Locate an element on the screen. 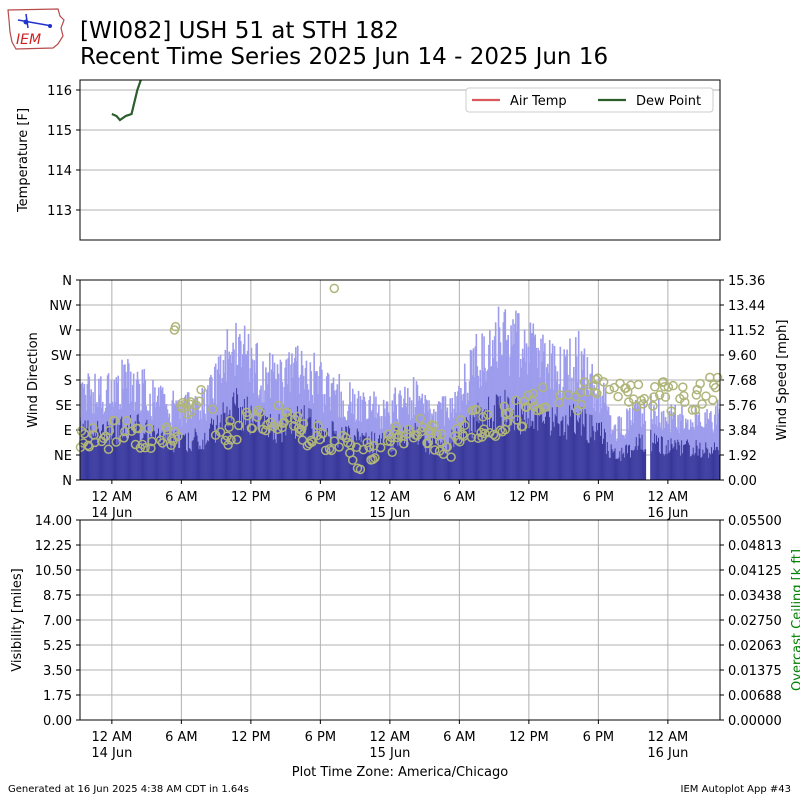 Image resolution: width=800 pixels, height=800 pixels. ceiling-y-tick-label: 0.04813 is located at coordinates (755, 546).